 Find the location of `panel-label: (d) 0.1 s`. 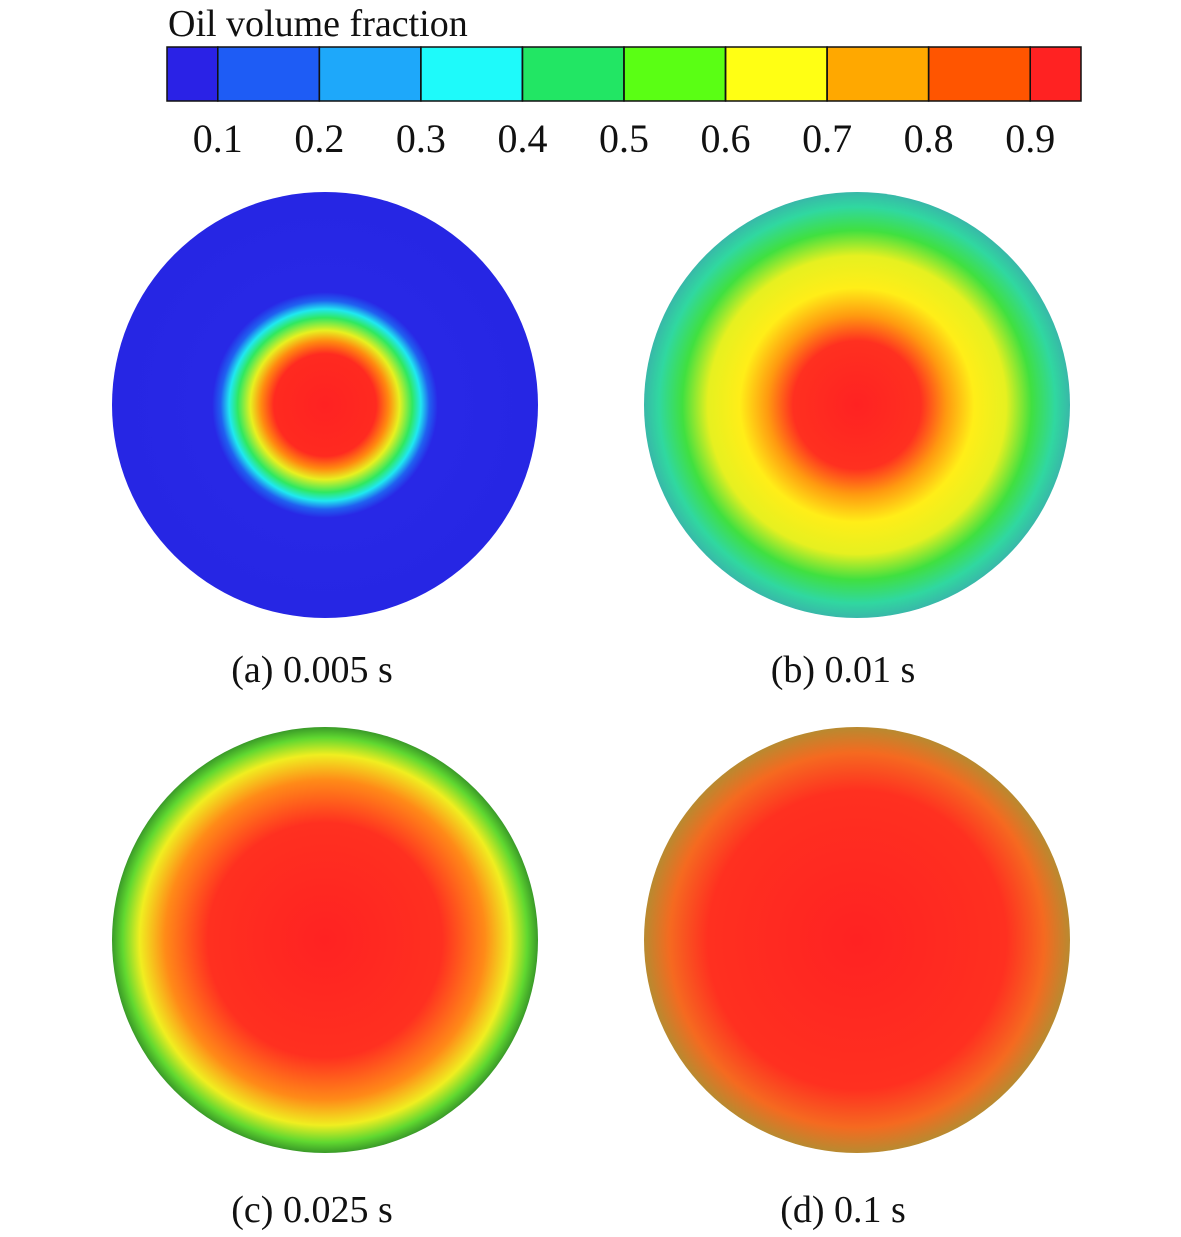

panel-label: (d) 0.1 s is located at coordinates (843, 1210).